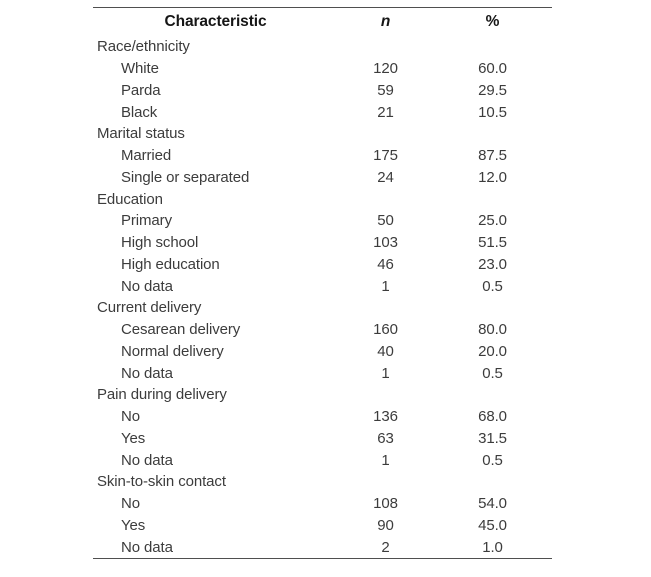  Describe the element at coordinates (322, 482) in the screenshot. I see `section-row: Skin-to-skin contact` at that location.